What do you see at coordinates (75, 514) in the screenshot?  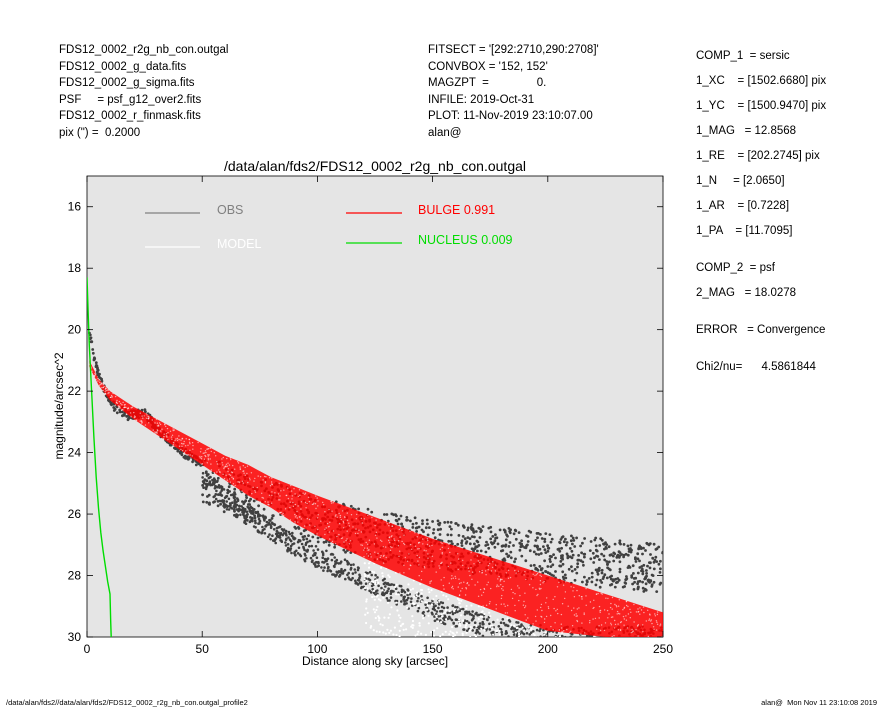 I see `y-tick-label: 26` at bounding box center [75, 514].